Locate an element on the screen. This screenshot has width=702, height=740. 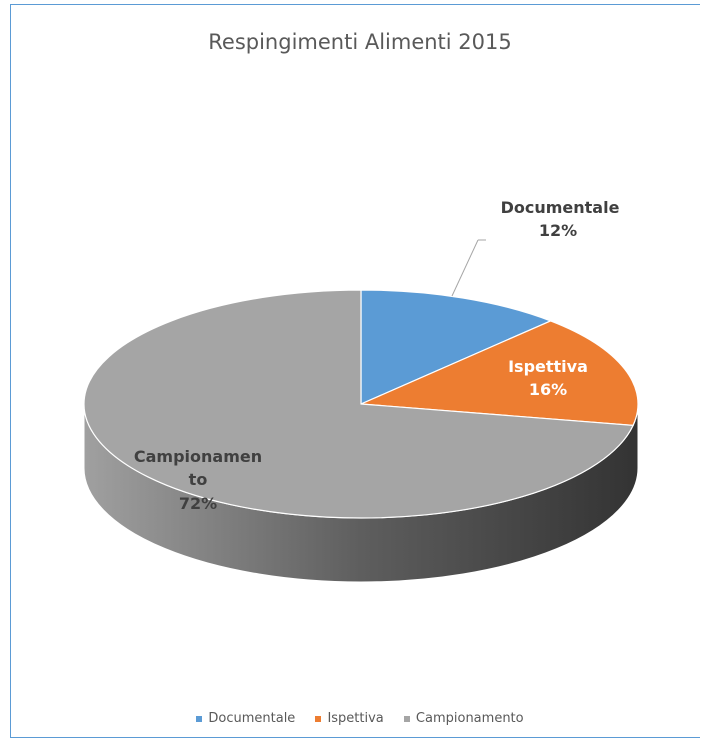
legend-swatch-ispettiva is located at coordinates (318, 718).